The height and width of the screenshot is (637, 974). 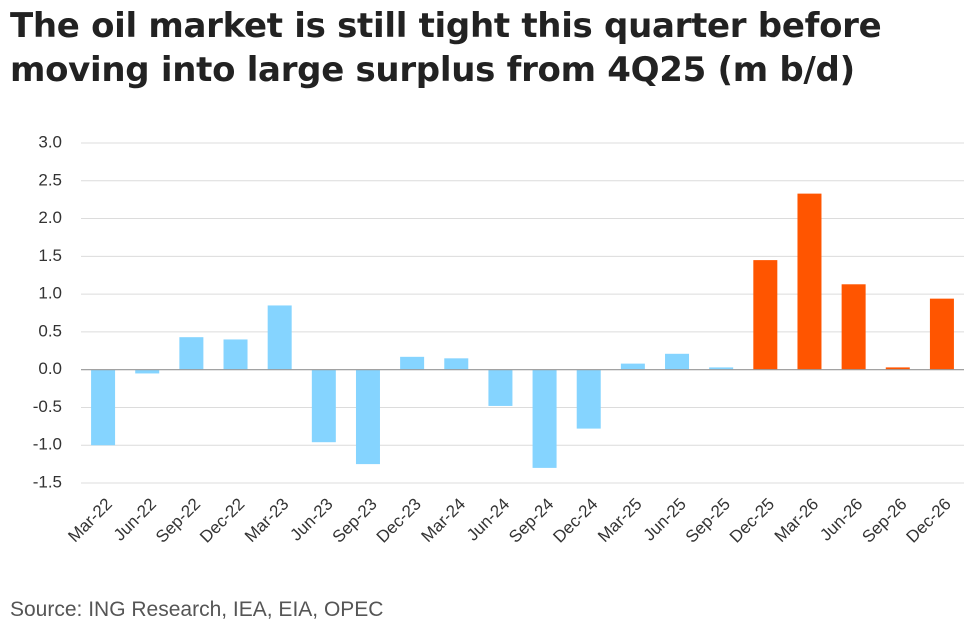 What do you see at coordinates (575, 520) in the screenshot?
I see `x-tick-label: Dec-24` at bounding box center [575, 520].